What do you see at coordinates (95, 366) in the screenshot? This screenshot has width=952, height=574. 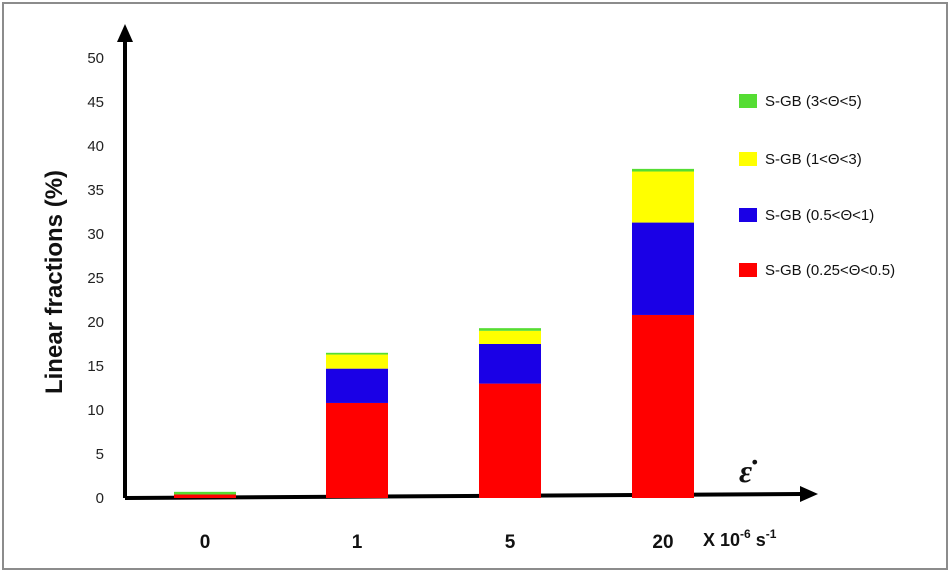 I see `y-tick-label: 15` at bounding box center [95, 366].